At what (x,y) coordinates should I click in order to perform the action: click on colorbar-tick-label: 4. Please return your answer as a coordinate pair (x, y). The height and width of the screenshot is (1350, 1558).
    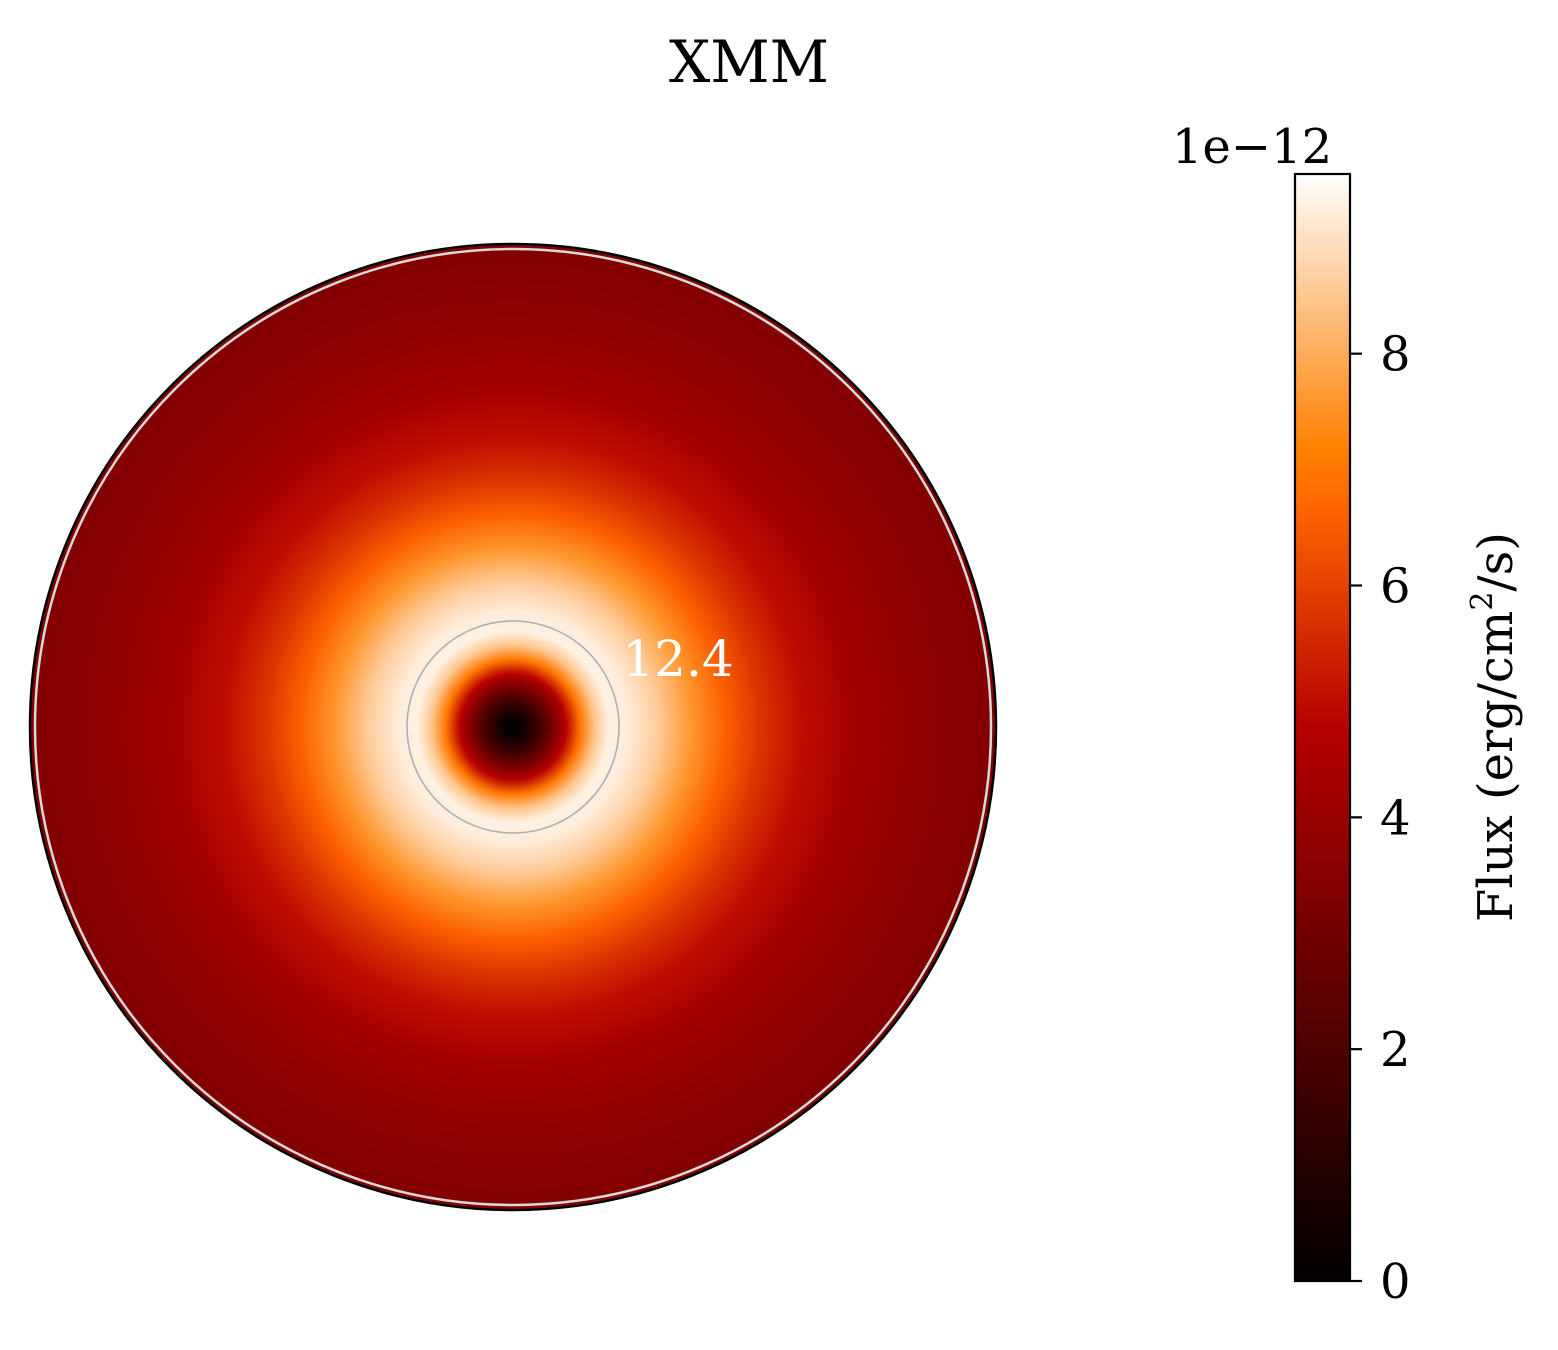
    Looking at the image, I should click on (1395, 818).